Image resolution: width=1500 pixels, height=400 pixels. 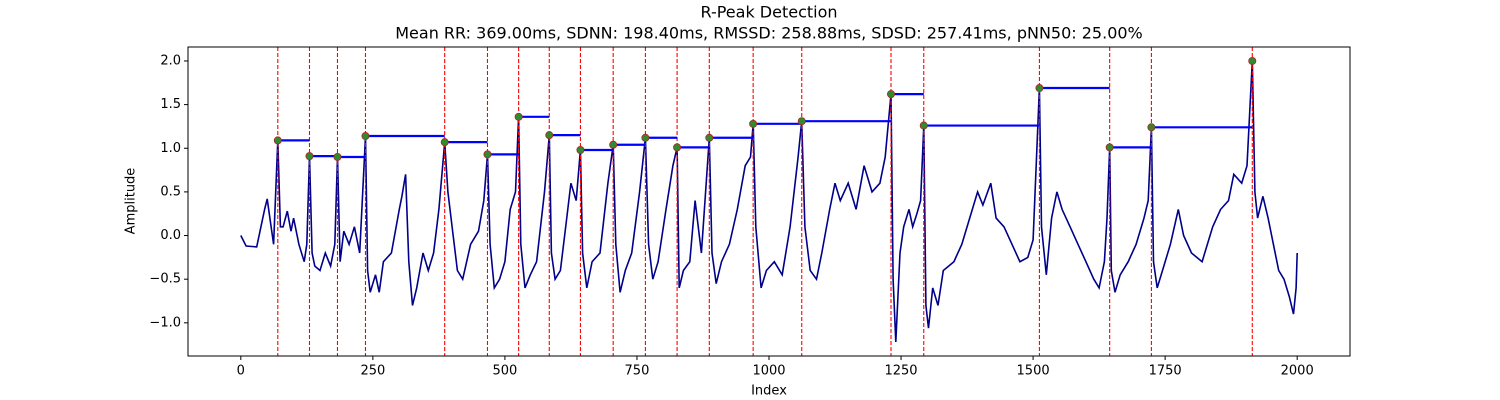 What do you see at coordinates (372, 371) in the screenshot?
I see `x-tick-label: 250` at bounding box center [372, 371].